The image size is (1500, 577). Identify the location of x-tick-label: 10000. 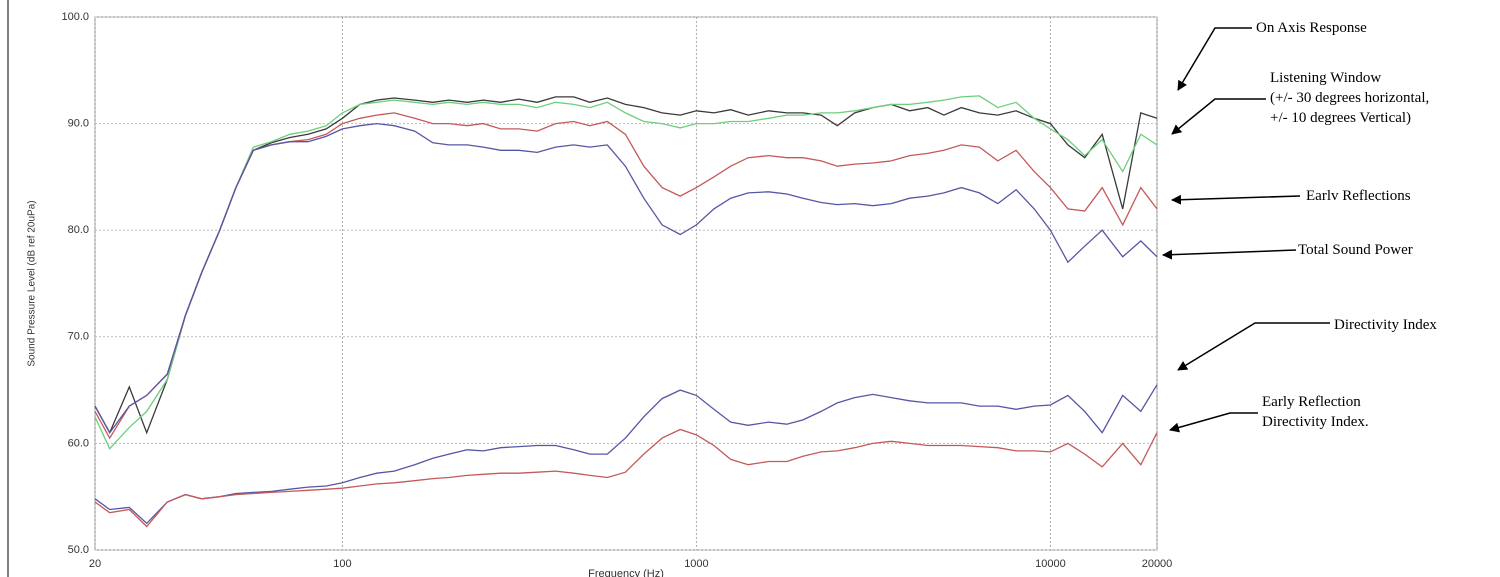
(1050, 564).